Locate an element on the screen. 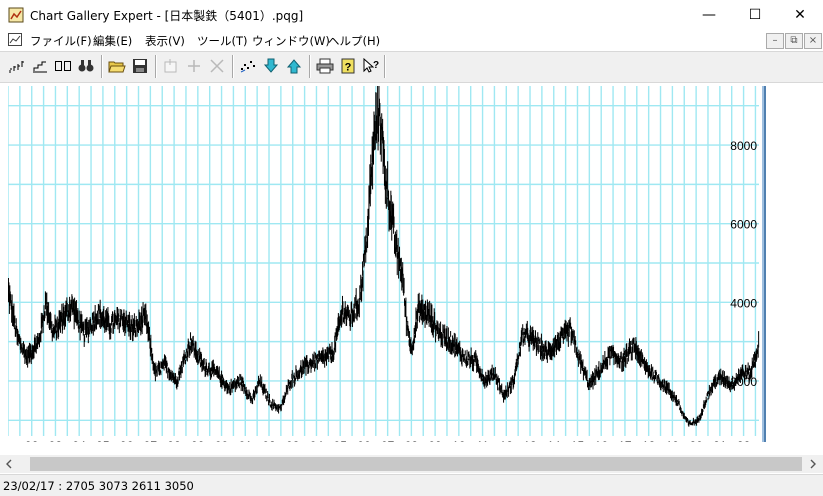  window-title: Chart Gallery Expert - [日本製鉄（5401）.pqg] is located at coordinates (167, 16).